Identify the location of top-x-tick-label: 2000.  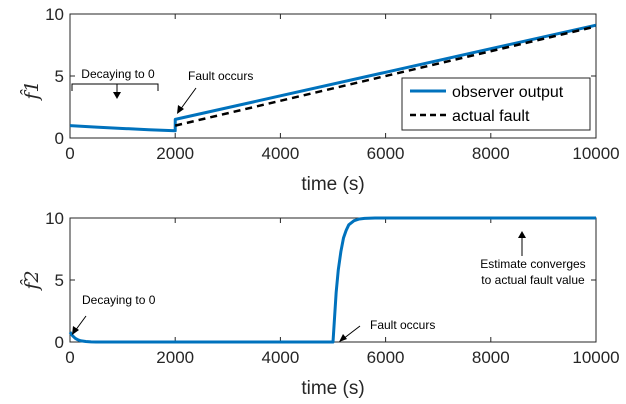
(175, 153).